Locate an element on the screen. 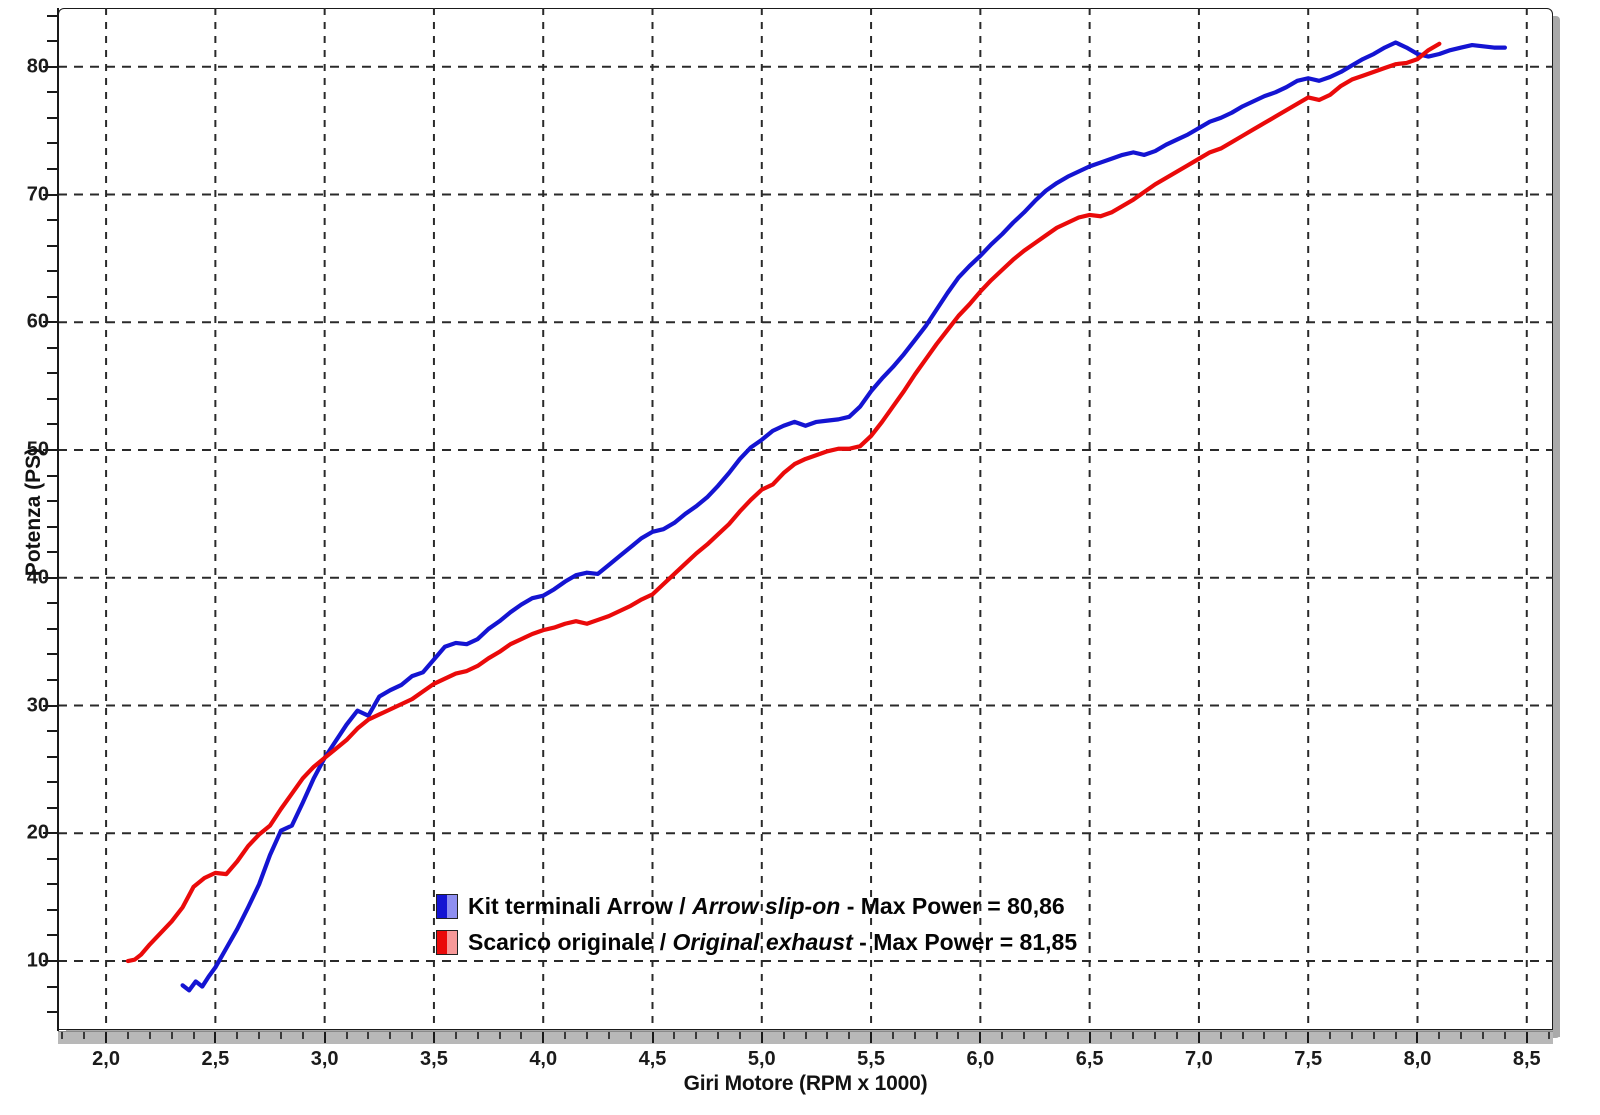 The width and height of the screenshot is (1600, 1115). x-tick-label: 4,0 is located at coordinates (543, 1059).